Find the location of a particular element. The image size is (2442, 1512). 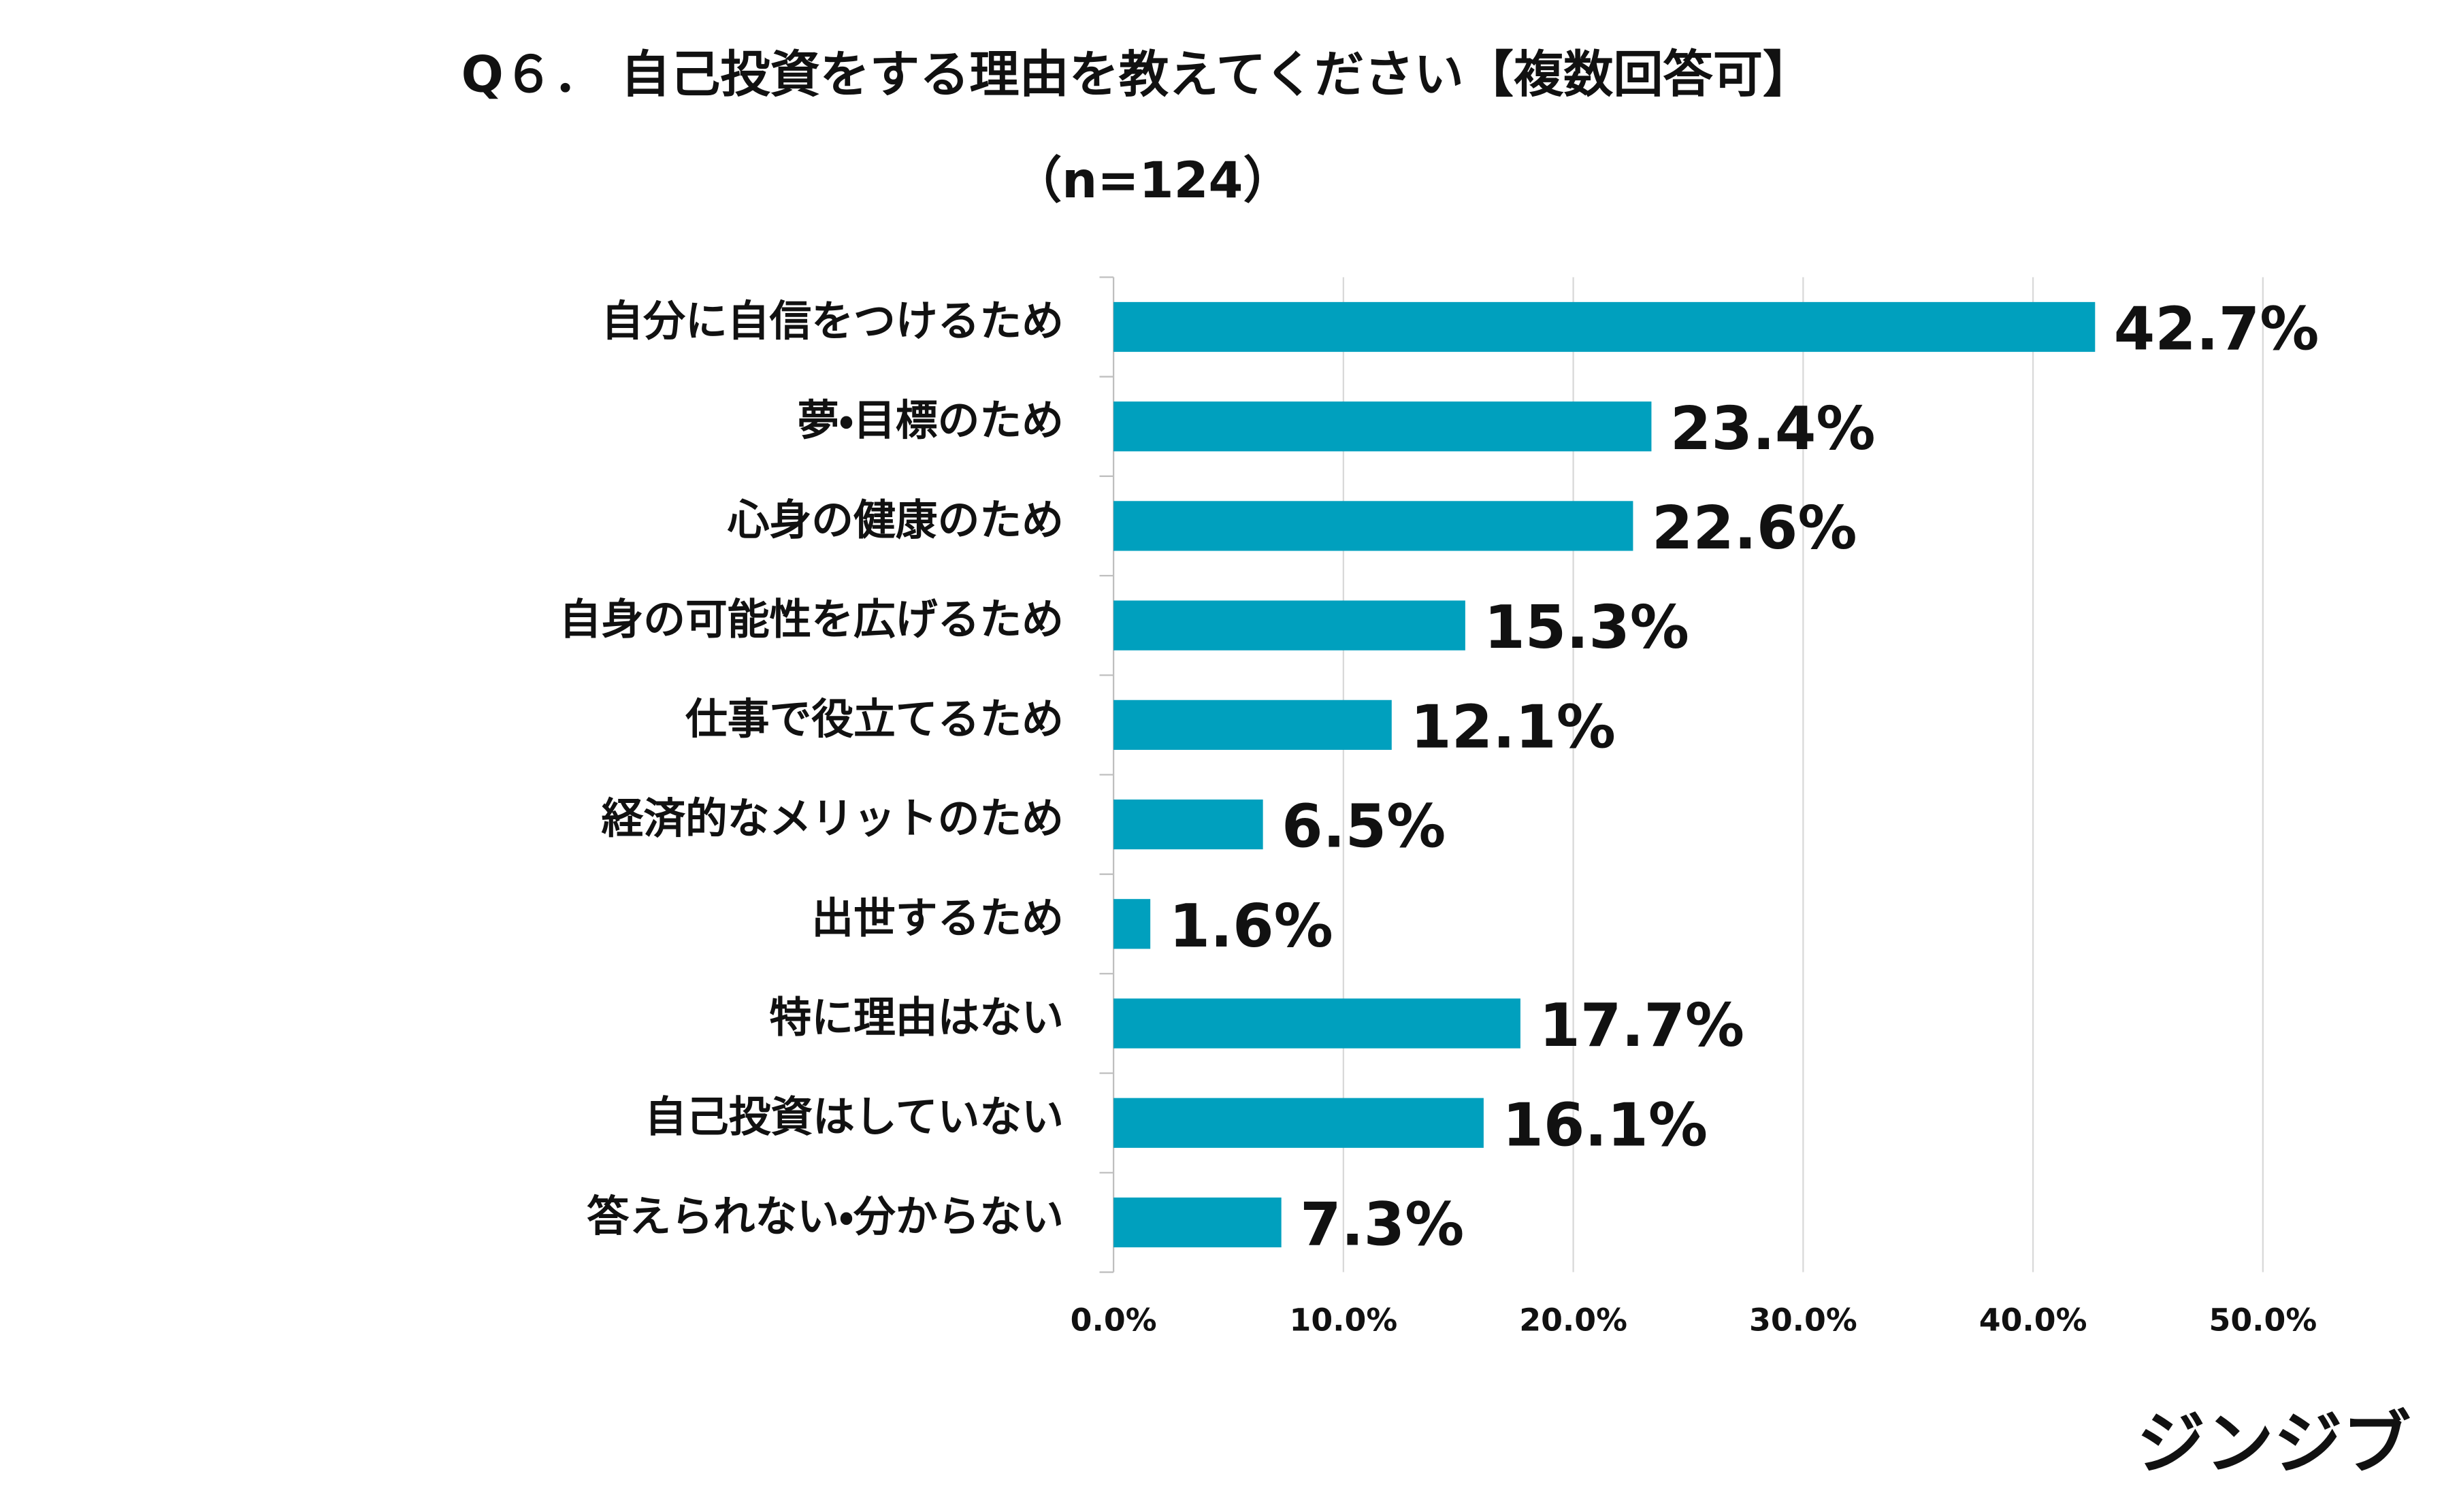

value-label: 1.6% is located at coordinates (1251, 926).